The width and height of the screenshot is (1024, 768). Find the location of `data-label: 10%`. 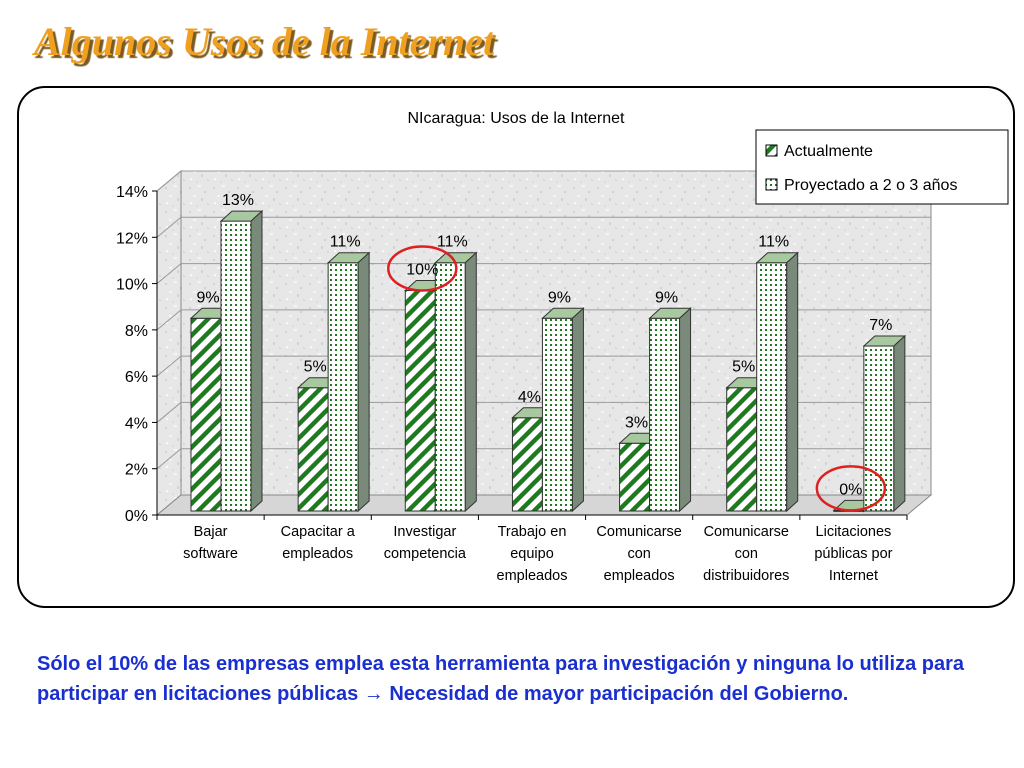

data-label: 10% is located at coordinates (422, 270).